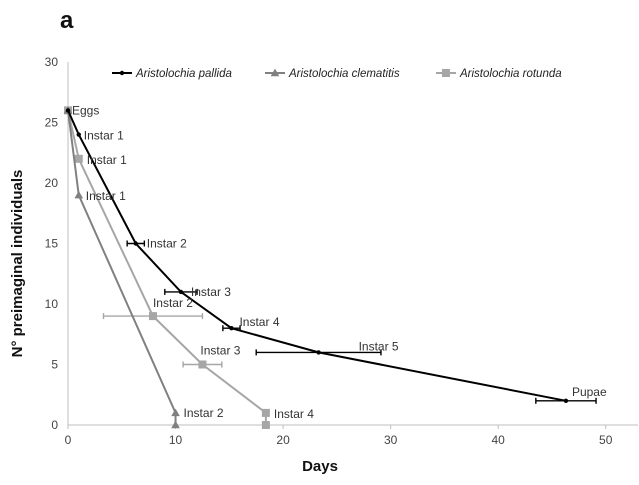 The image size is (639, 485). I want to click on point-label: Pupae, so click(589, 392).